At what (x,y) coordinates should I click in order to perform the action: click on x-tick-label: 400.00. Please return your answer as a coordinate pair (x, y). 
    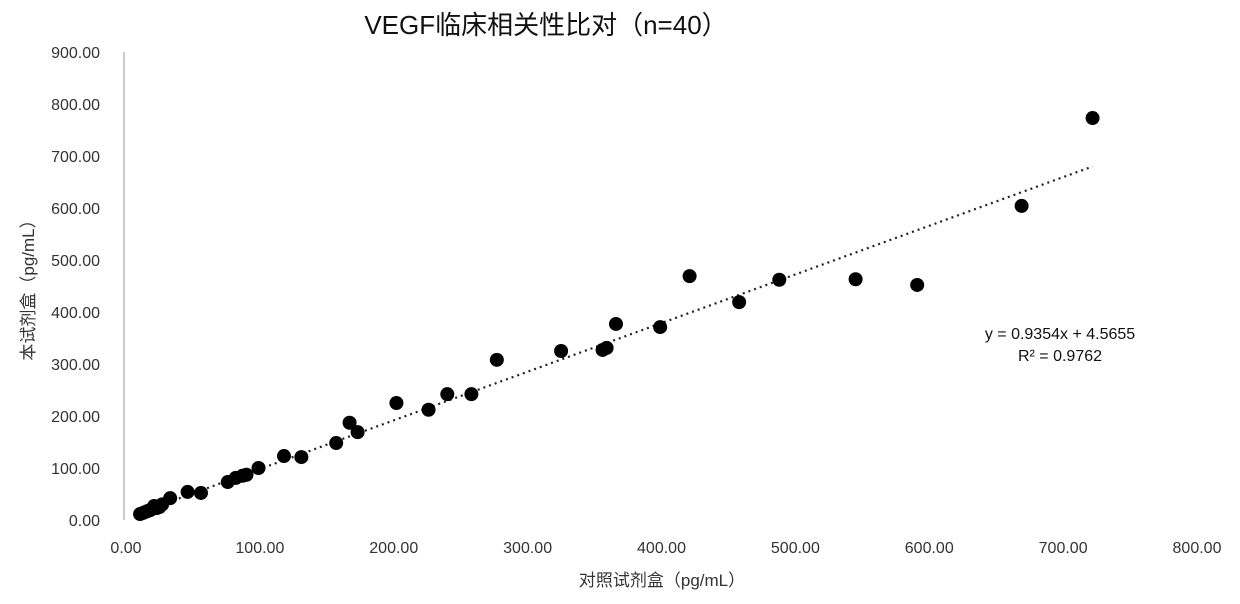
    Looking at the image, I should click on (661, 548).